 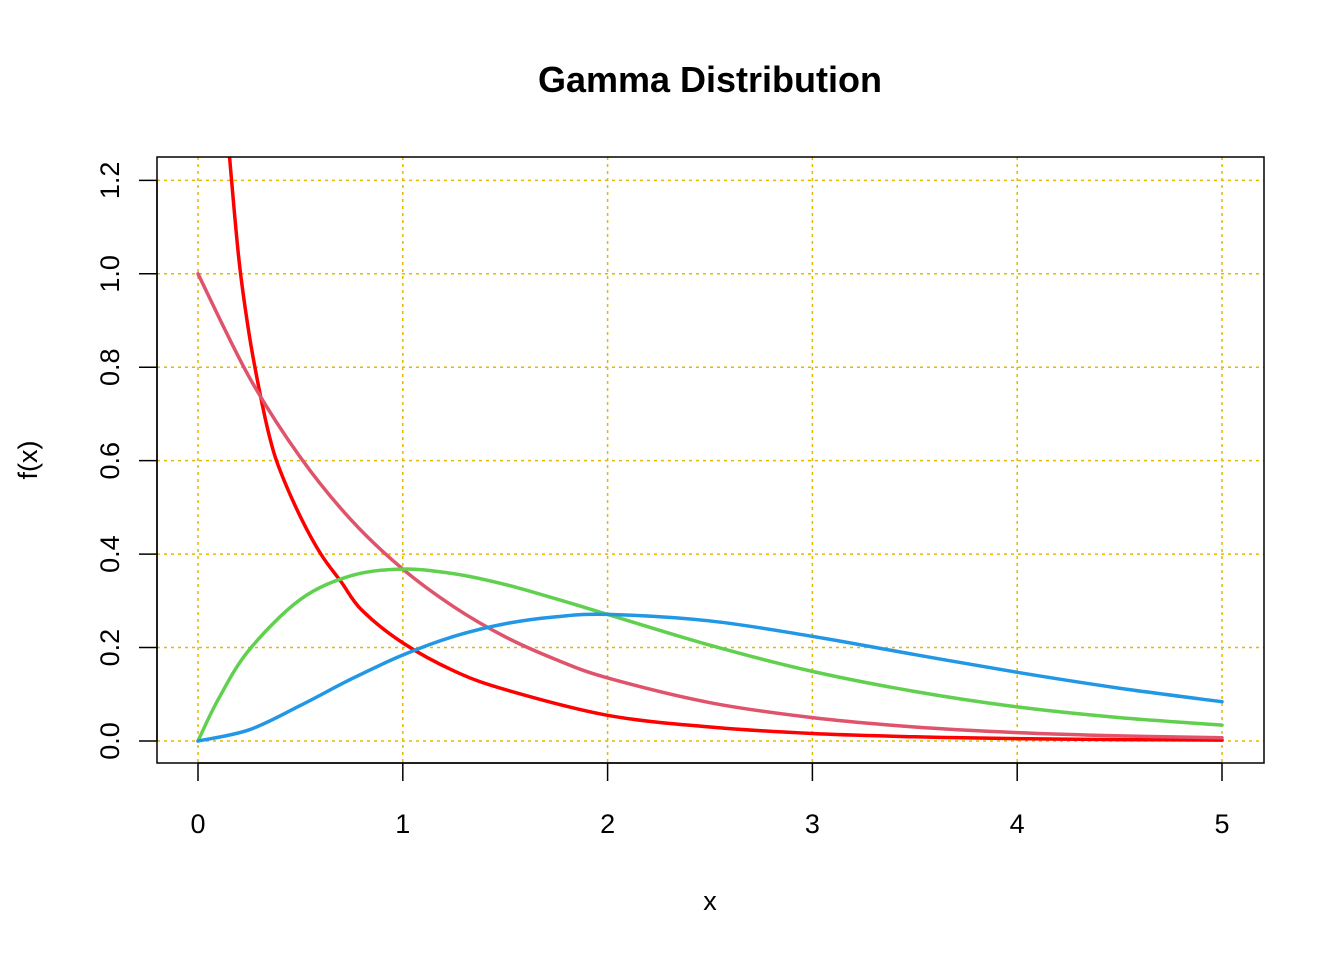 What do you see at coordinates (710, 79) in the screenshot?
I see `chart-title: Gamma Distribution` at bounding box center [710, 79].